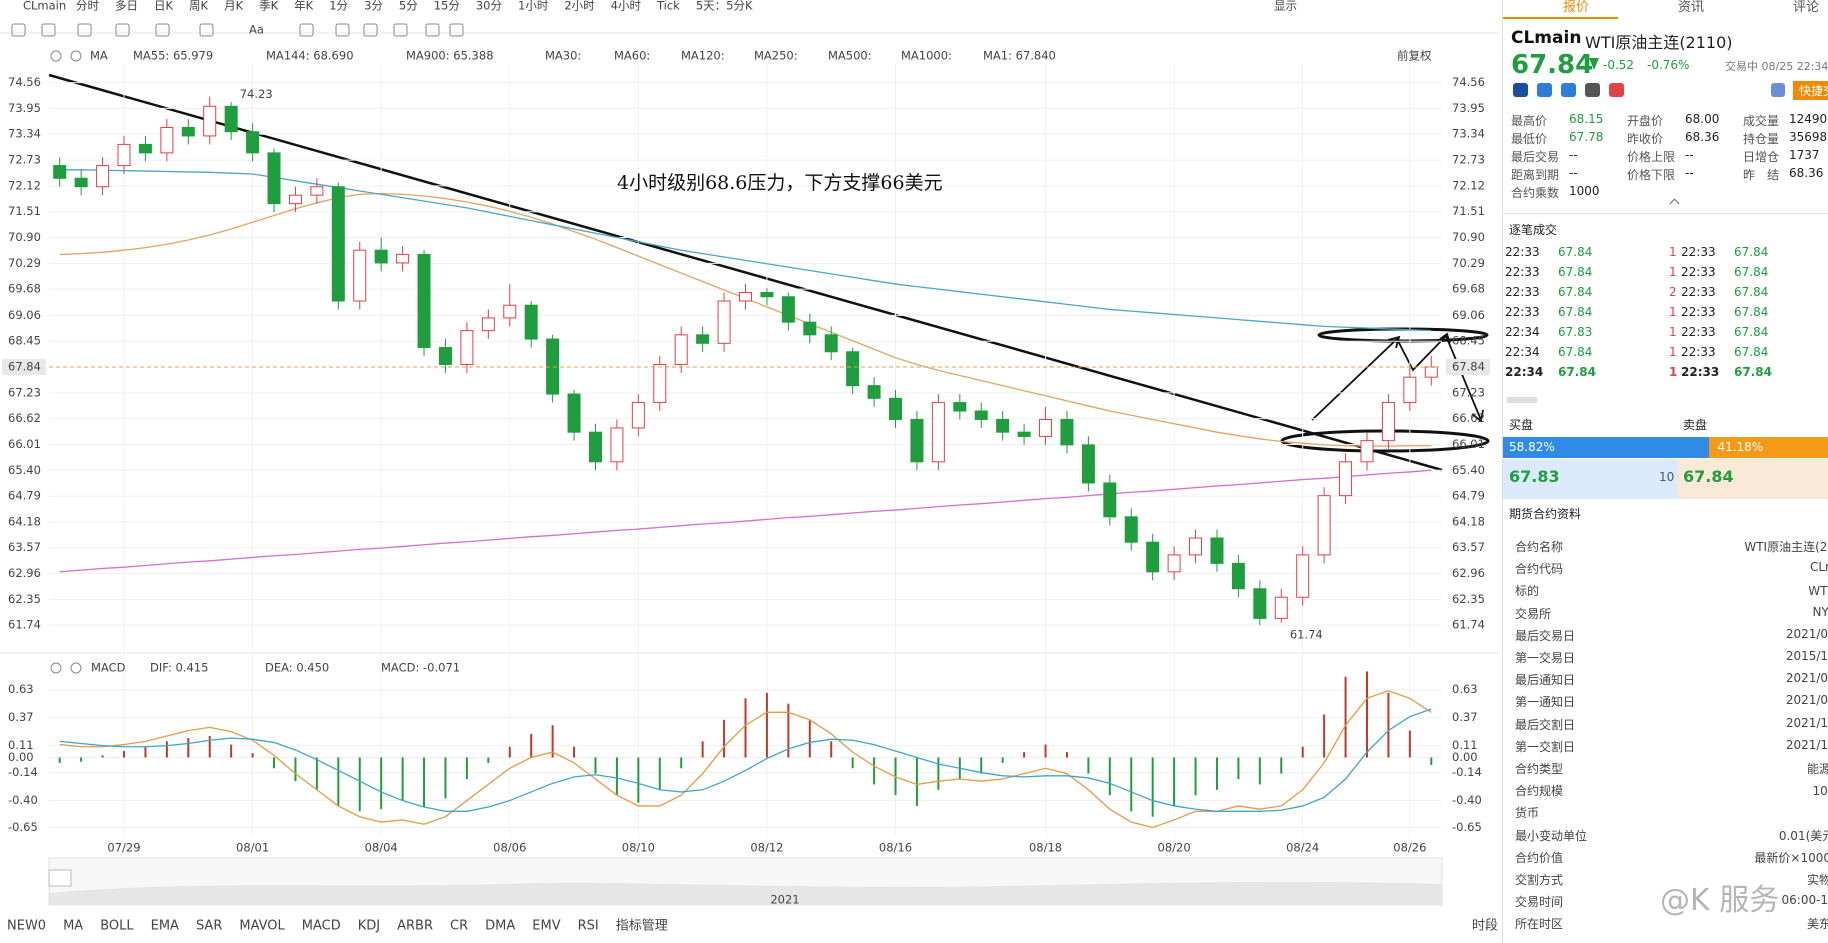 This screenshot has width=1828, height=943. I want to click on indicator-tab: SAR, so click(209, 926).